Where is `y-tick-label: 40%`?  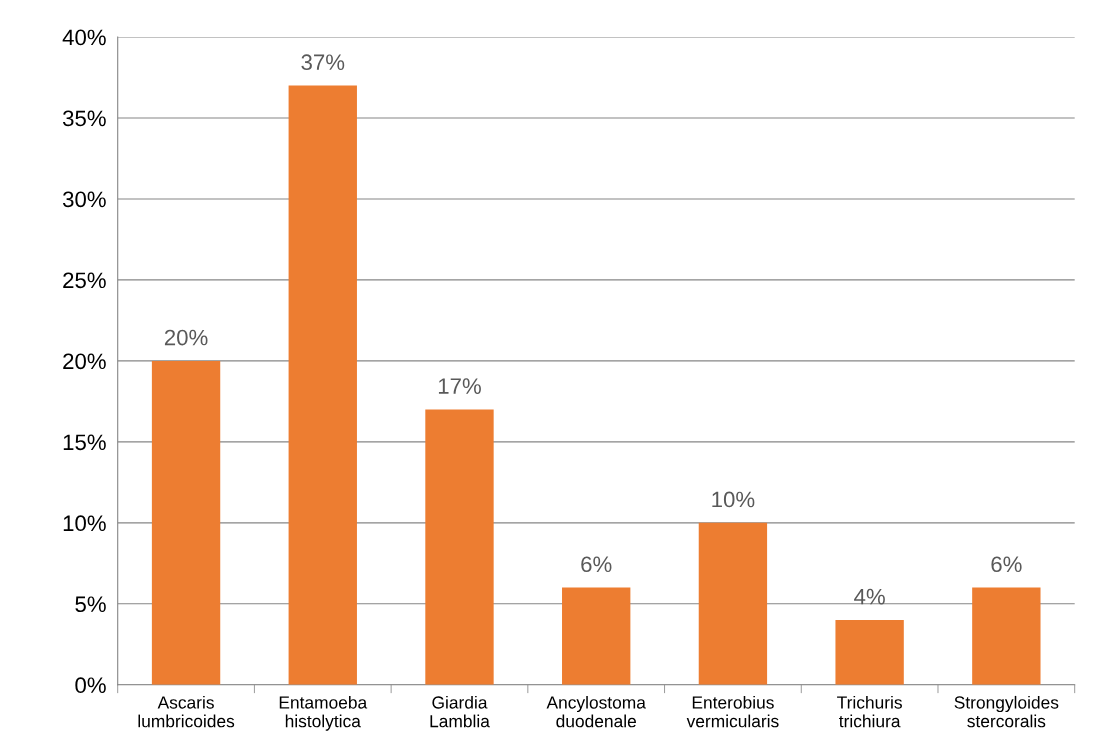
y-tick-label: 40% is located at coordinates (84, 37).